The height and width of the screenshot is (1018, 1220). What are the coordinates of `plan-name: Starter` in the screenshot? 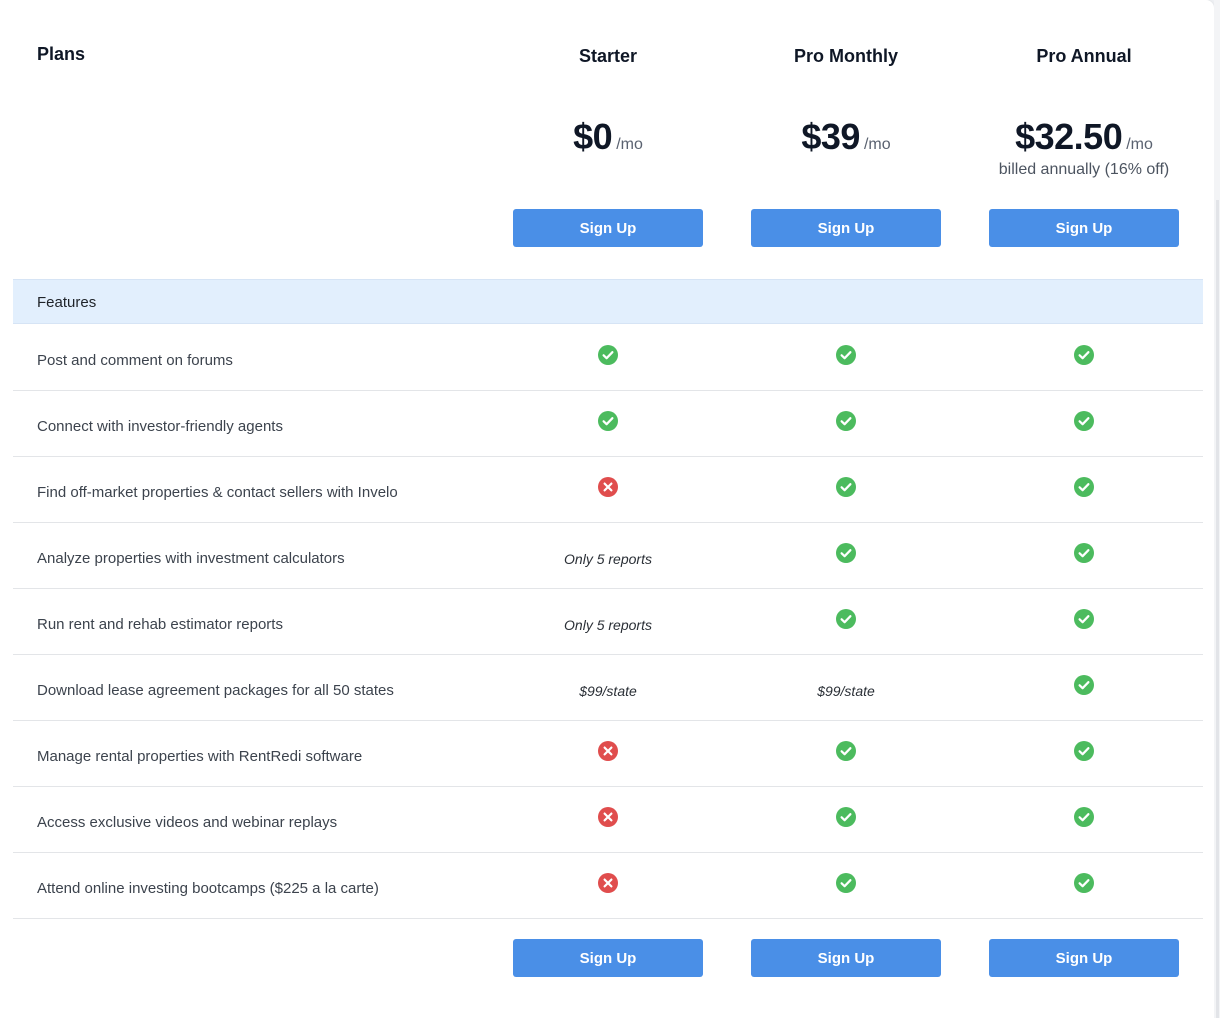 It's located at (608, 56).